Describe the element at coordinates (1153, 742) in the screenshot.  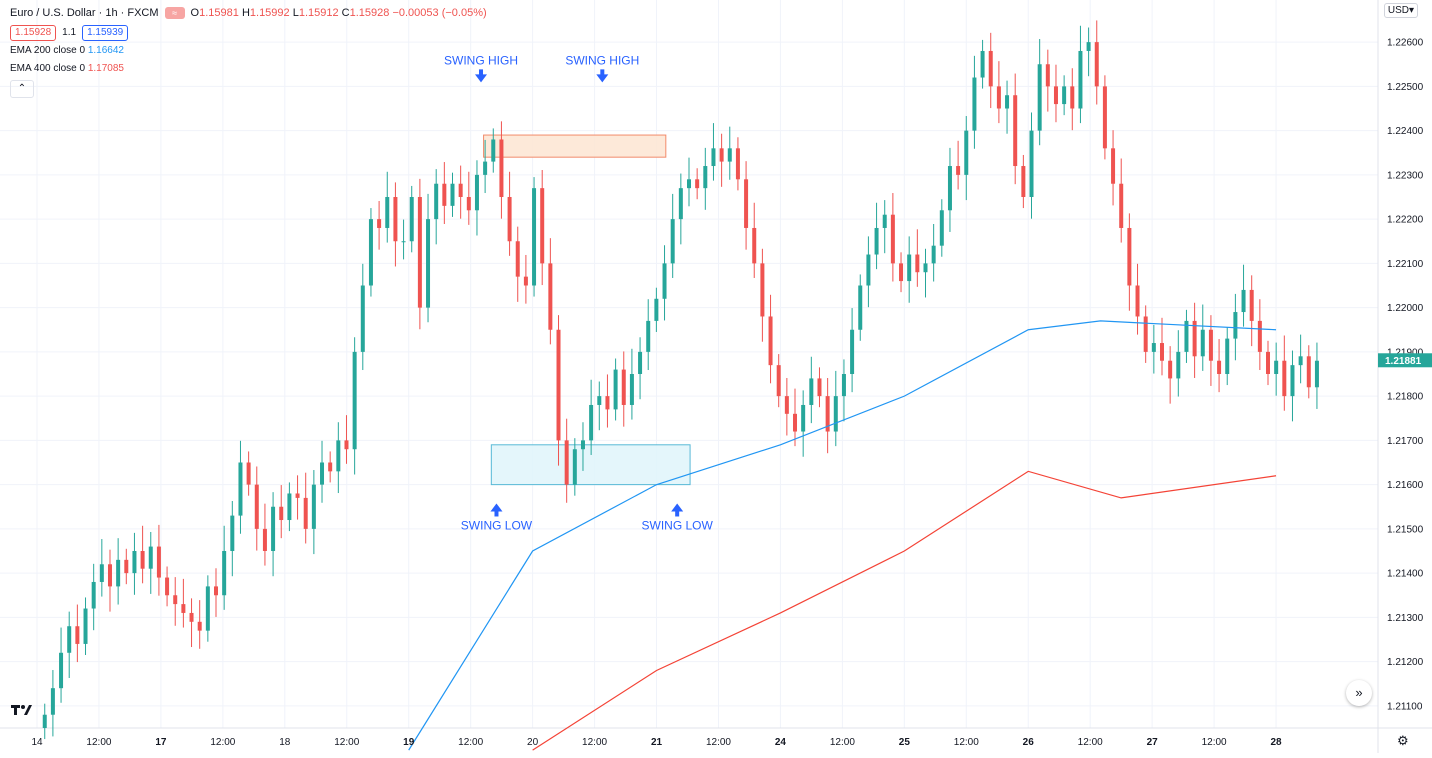
I see `time-tick-label: 27` at that location.